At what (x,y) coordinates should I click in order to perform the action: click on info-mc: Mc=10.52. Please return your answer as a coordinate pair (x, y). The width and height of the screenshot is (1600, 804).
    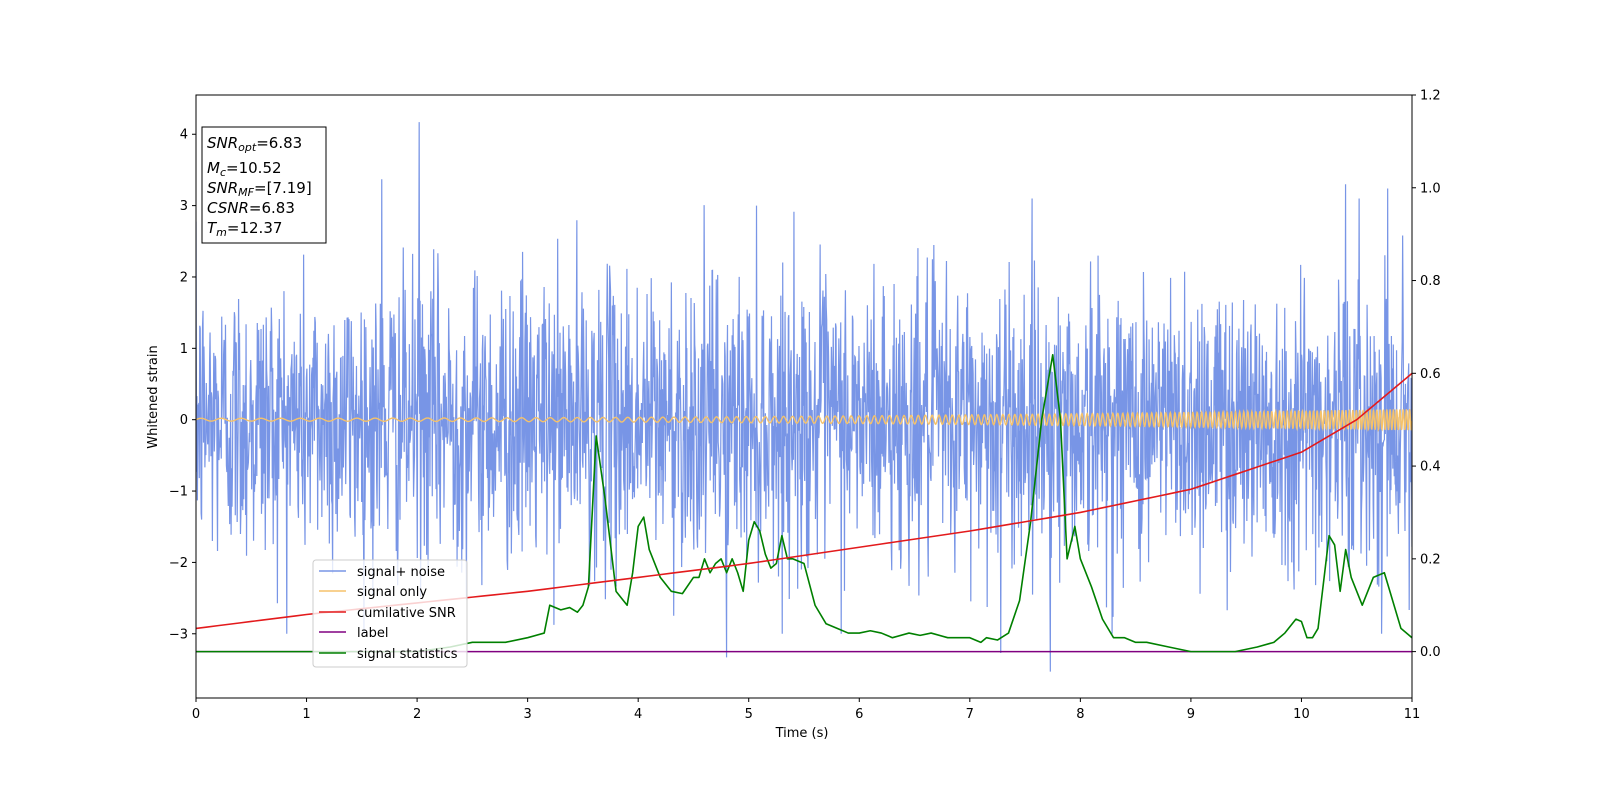
    Looking at the image, I should click on (244, 169).